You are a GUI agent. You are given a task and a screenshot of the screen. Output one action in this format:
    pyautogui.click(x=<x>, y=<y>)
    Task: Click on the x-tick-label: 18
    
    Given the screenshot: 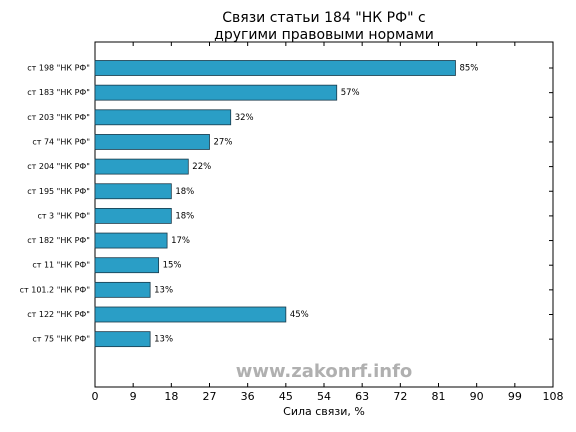 What is the action you would take?
    pyautogui.click(x=171, y=396)
    